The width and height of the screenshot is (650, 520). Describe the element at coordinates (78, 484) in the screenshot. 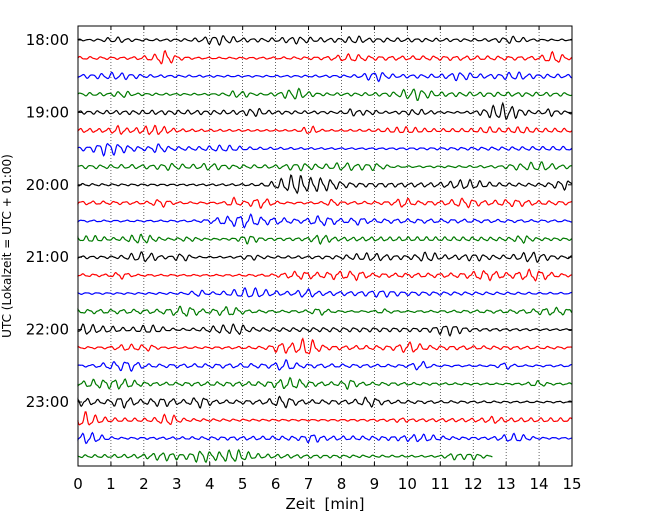

I see `x-tick-label: 0` at that location.